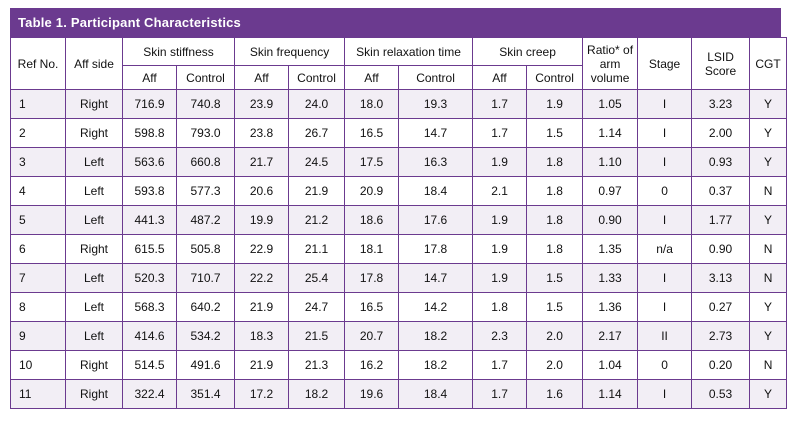 The image size is (792, 422). I want to click on cell-frequency-aff: 22.2, so click(262, 278).